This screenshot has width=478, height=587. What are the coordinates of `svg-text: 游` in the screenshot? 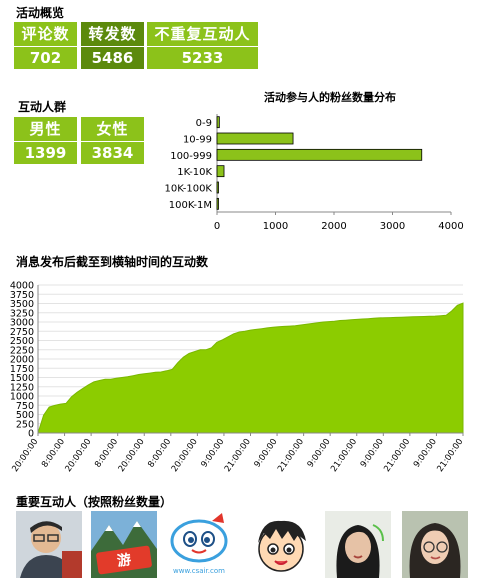 It's located at (124, 560).